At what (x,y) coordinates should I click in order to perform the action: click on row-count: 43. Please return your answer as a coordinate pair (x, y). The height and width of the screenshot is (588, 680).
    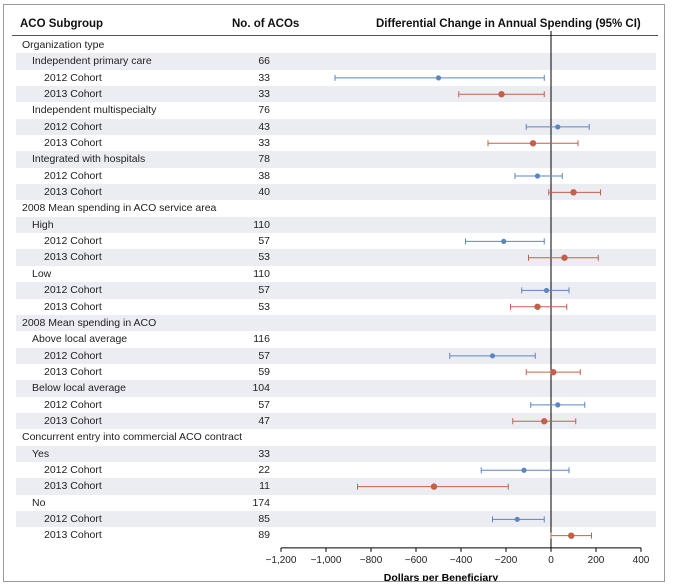
    Looking at the image, I should click on (264, 126).